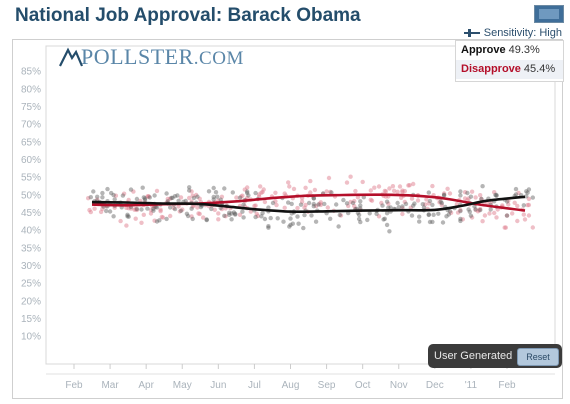  I want to click on sensitivity-control: Sensitivity: High, so click(512, 33).